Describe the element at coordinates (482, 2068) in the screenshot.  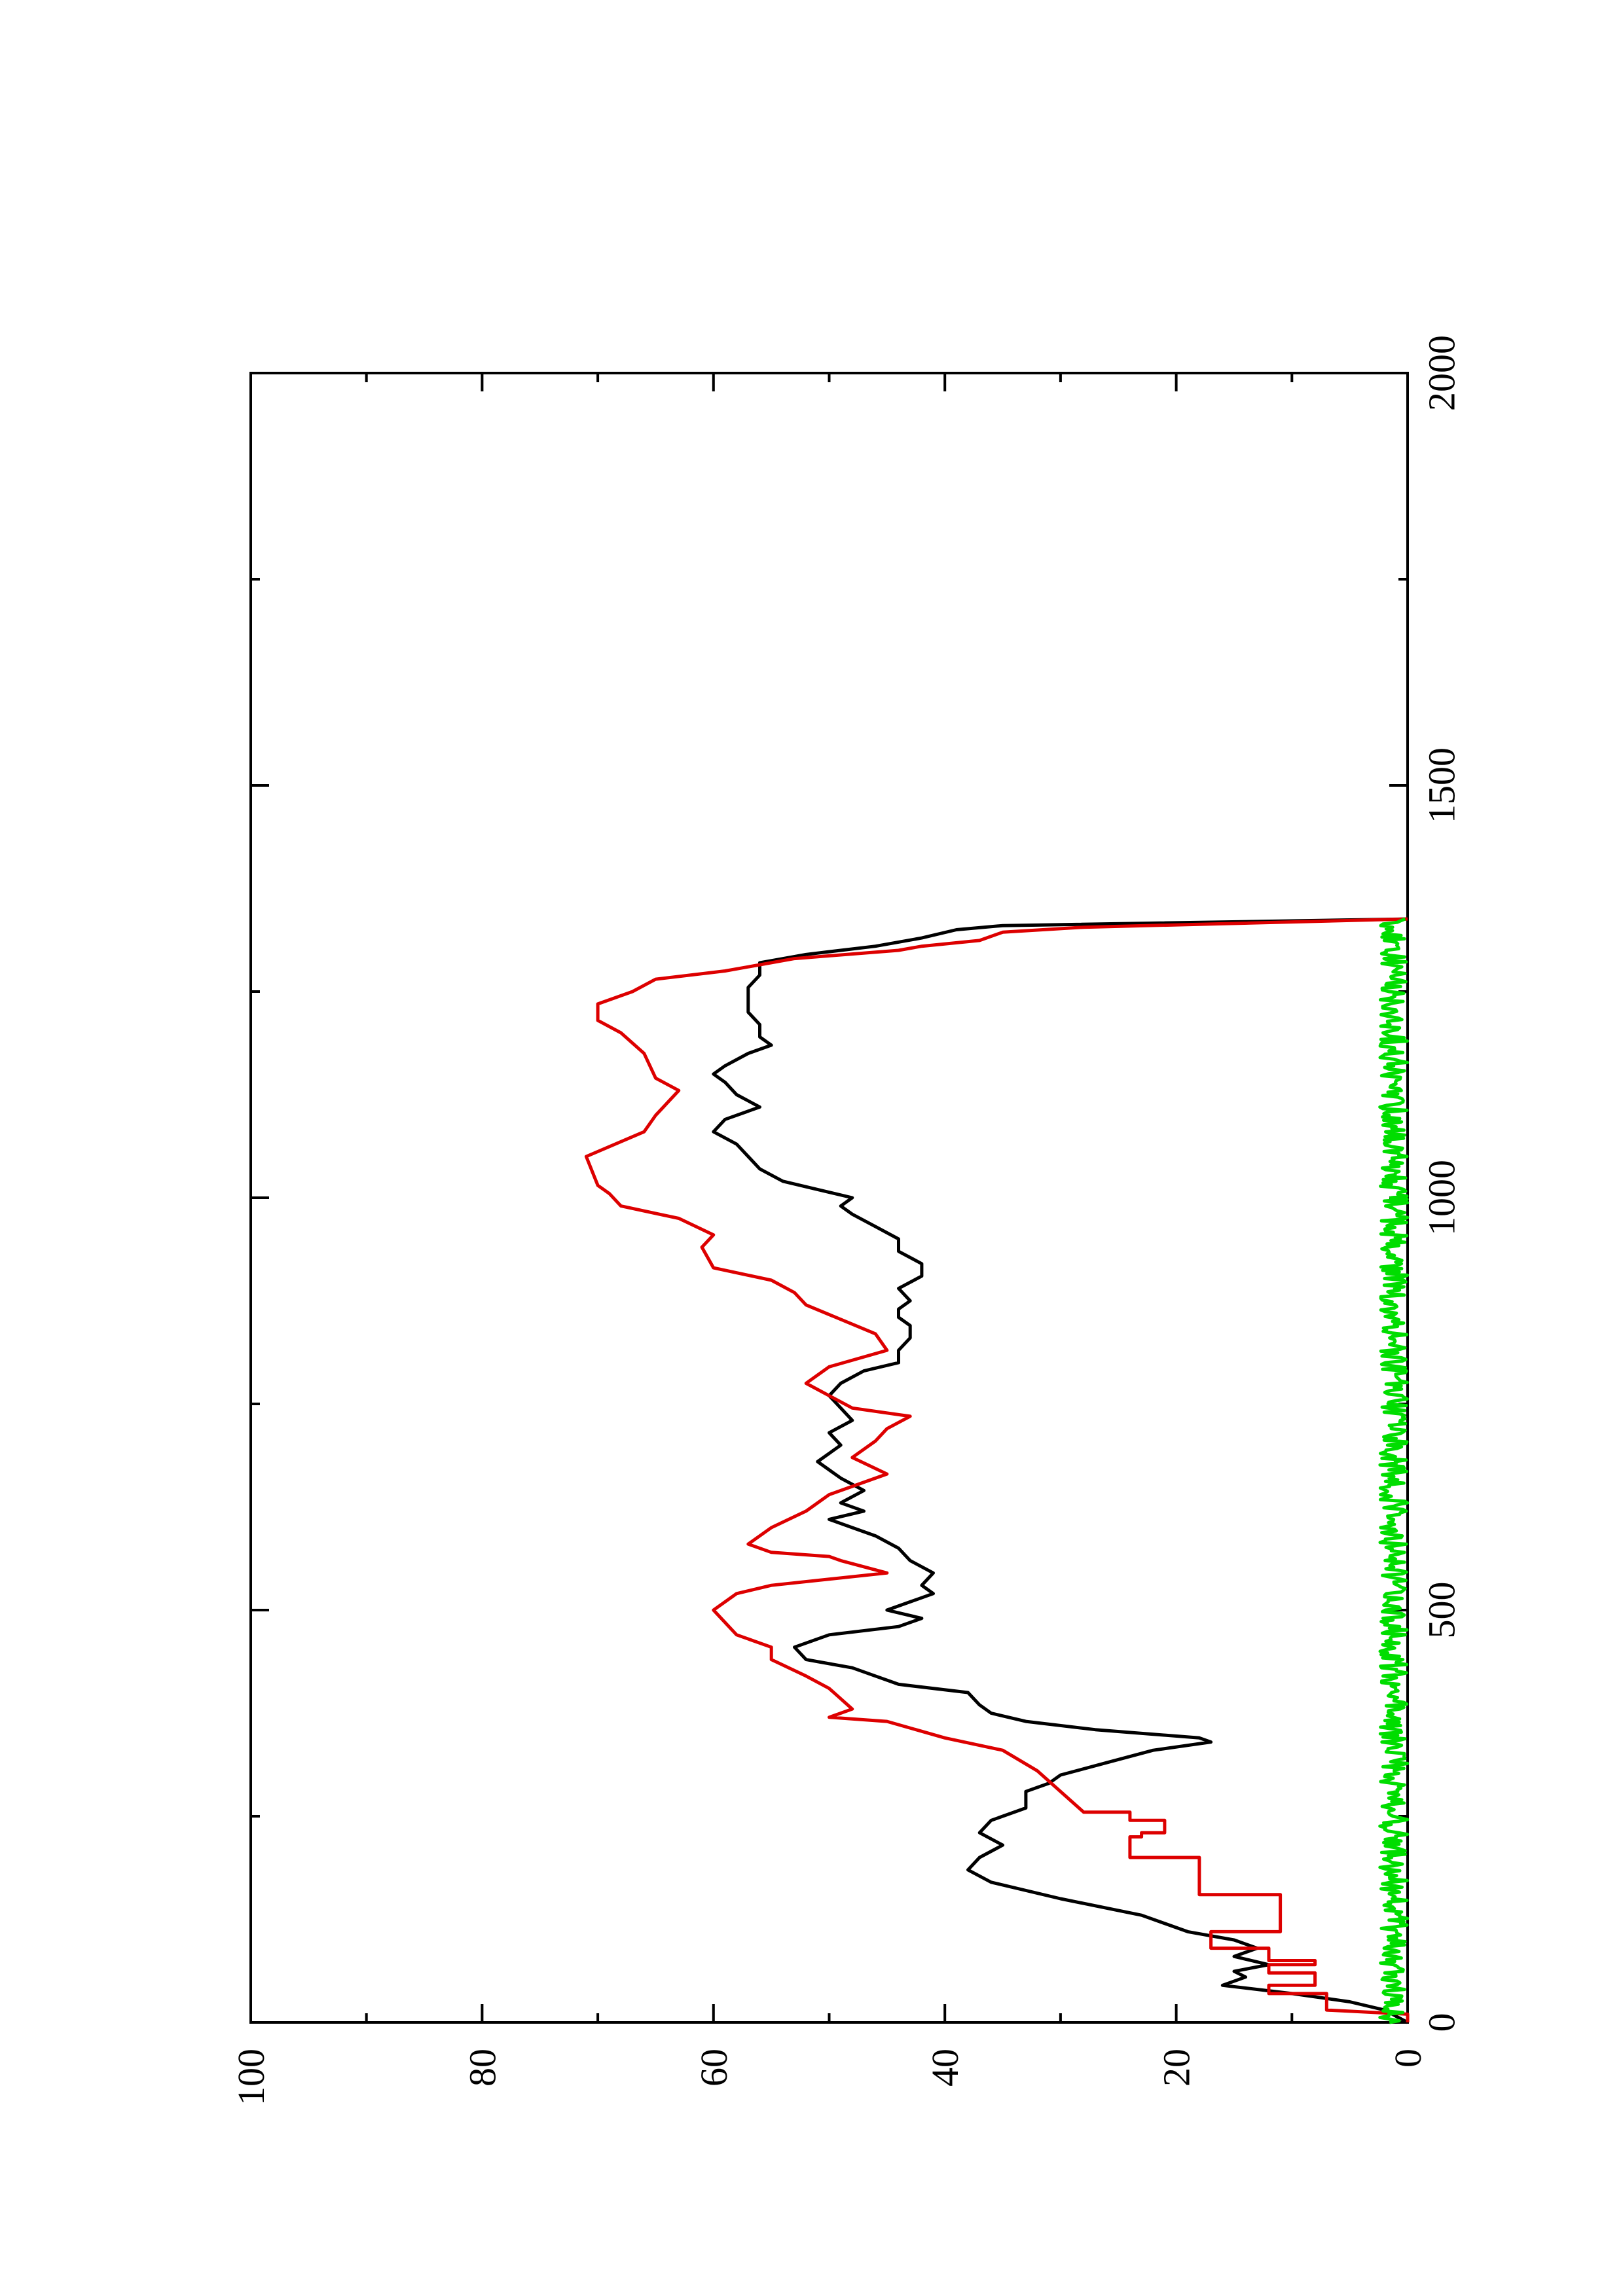
I see `y-tick-label: 80` at that location.